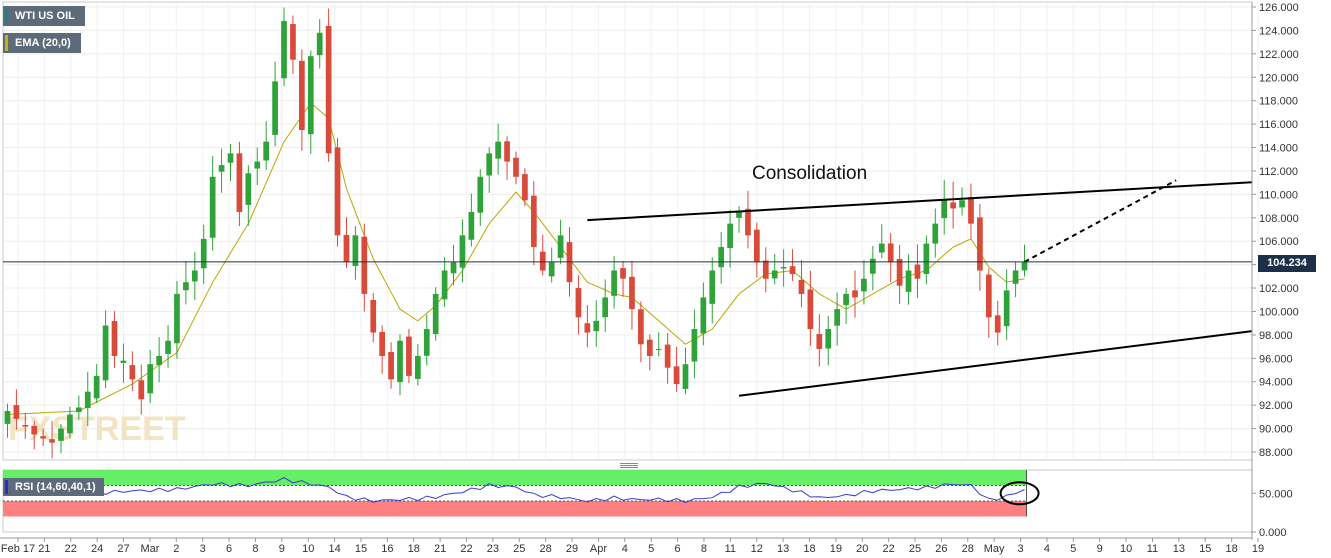 The height and width of the screenshot is (558, 1331). I want to click on ema-legend: EMA (20,0), so click(42, 43).